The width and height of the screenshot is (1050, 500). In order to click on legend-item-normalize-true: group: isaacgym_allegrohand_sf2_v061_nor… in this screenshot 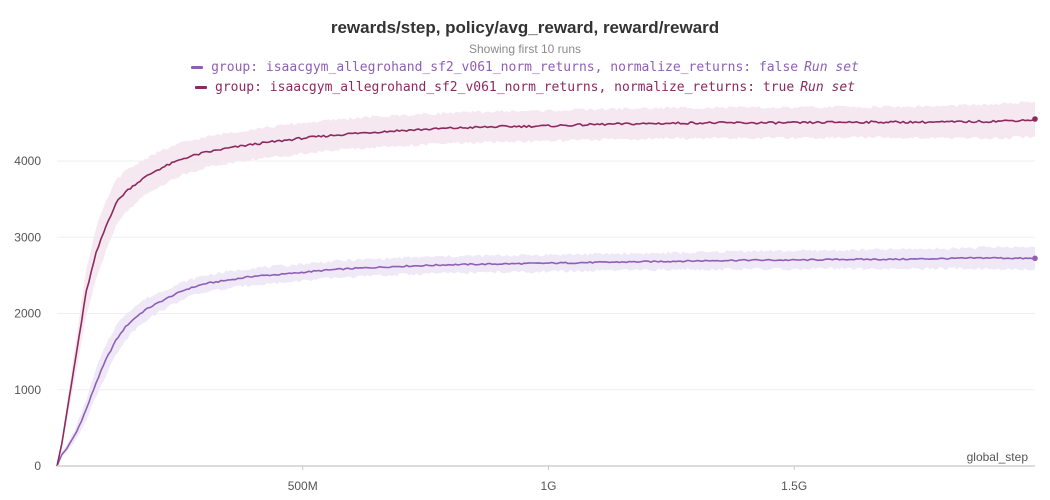, I will do `click(525, 87)`.